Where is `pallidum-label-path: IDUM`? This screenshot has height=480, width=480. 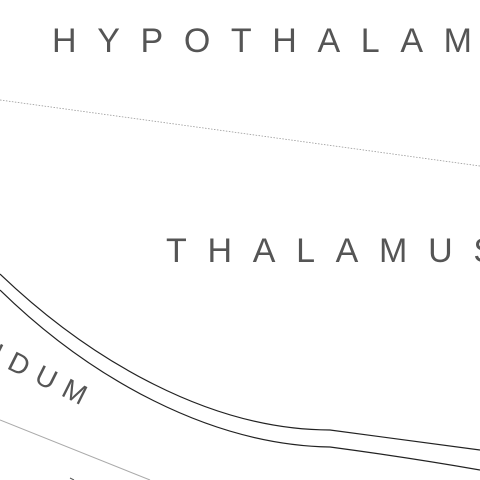 pallidum-label-path: IDUM is located at coordinates (45, 377).